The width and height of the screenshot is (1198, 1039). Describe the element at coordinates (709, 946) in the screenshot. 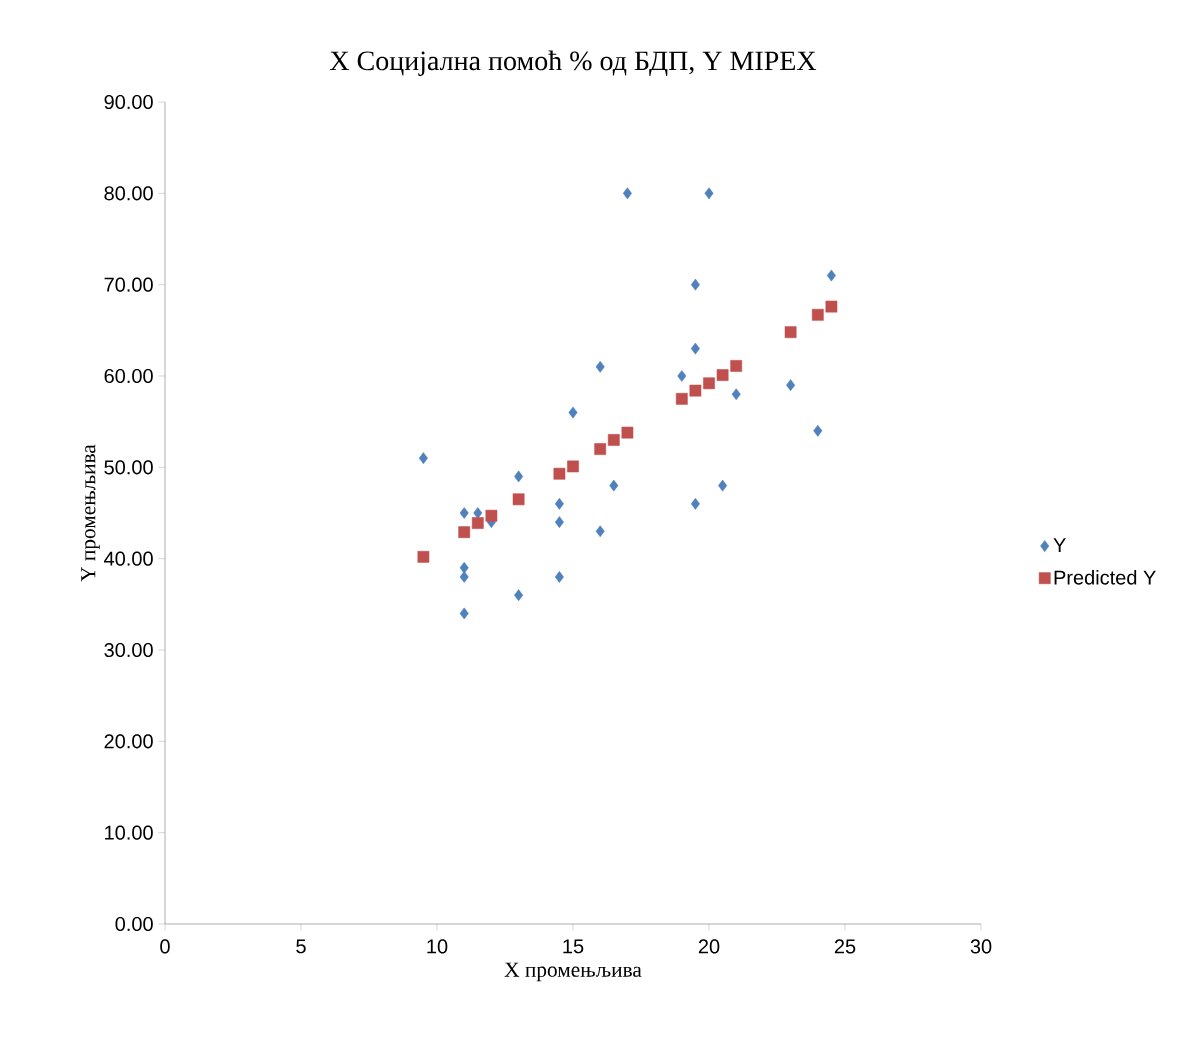

I see `x-tick-label: 20` at that location.